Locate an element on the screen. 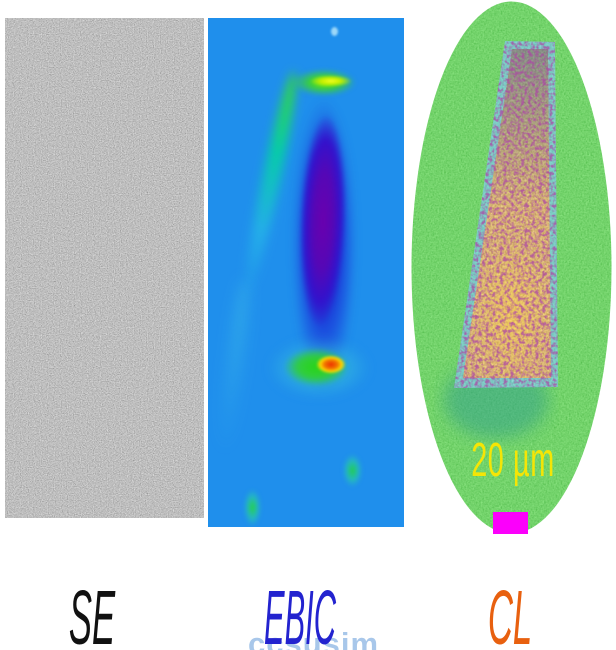 This screenshot has width=616, height=650. ebic-hotspot-red-core is located at coordinates (331, 364).